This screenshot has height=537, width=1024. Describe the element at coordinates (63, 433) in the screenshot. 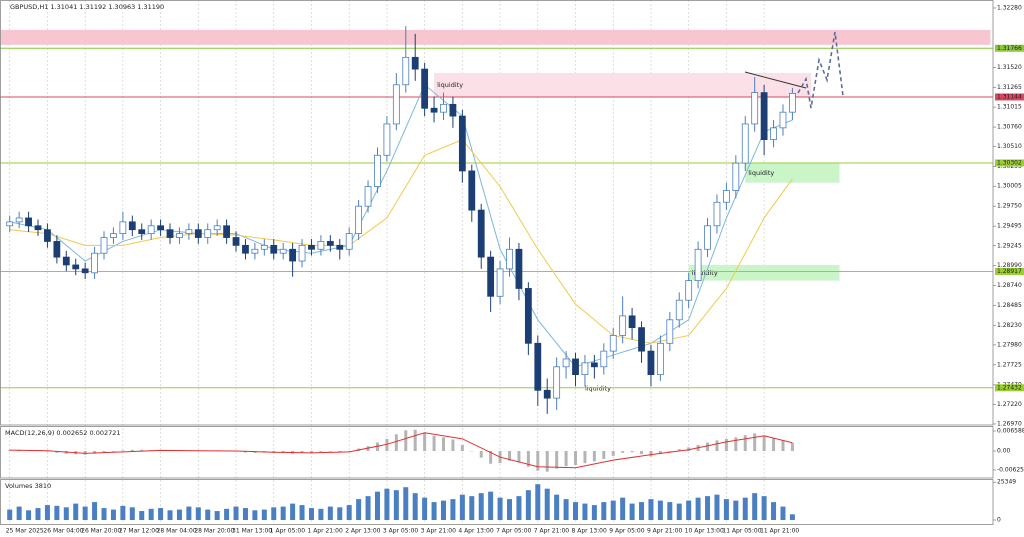

I see `panel-title: MACD(12,26,9) 0.002652 0.002721` at that location.